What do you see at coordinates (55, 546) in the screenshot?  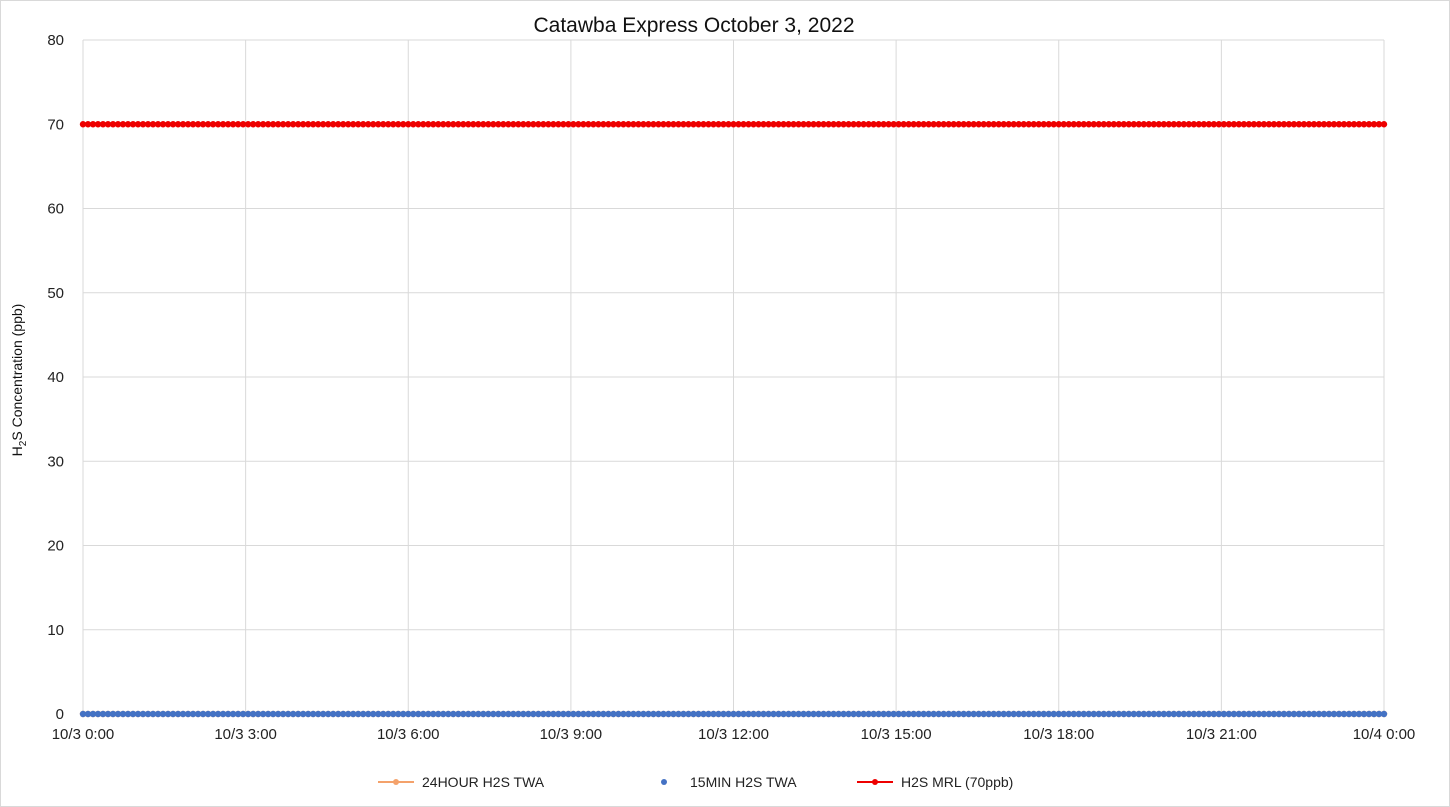 I see `y-tick-label: 20` at bounding box center [55, 546].